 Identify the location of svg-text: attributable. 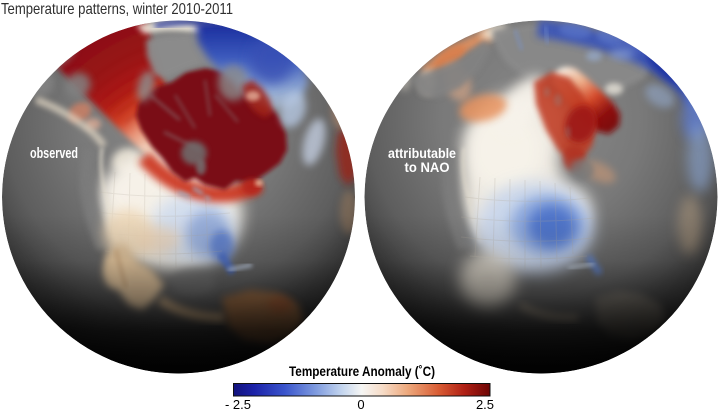
(422, 153).